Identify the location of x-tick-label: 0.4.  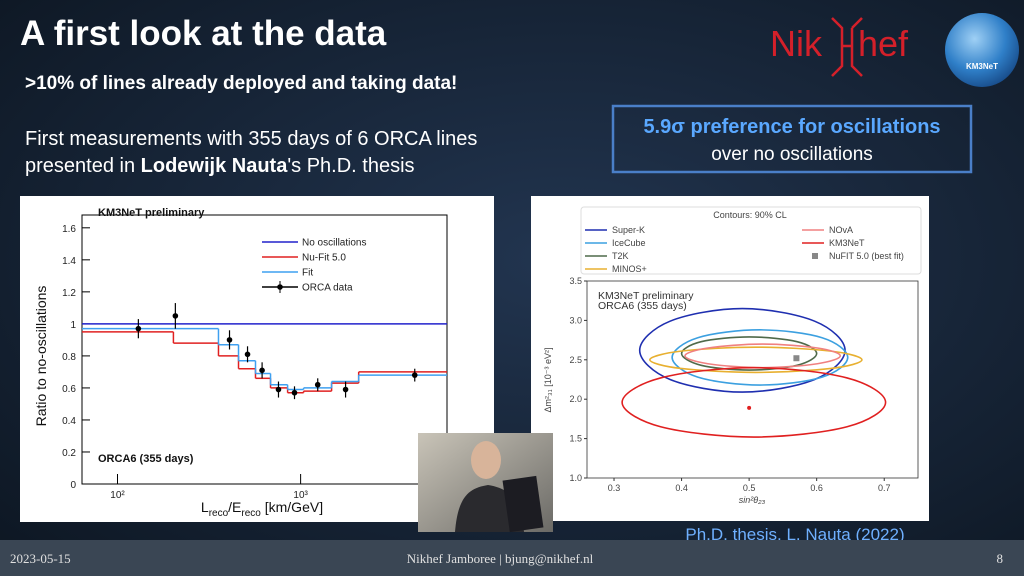
(681, 488).